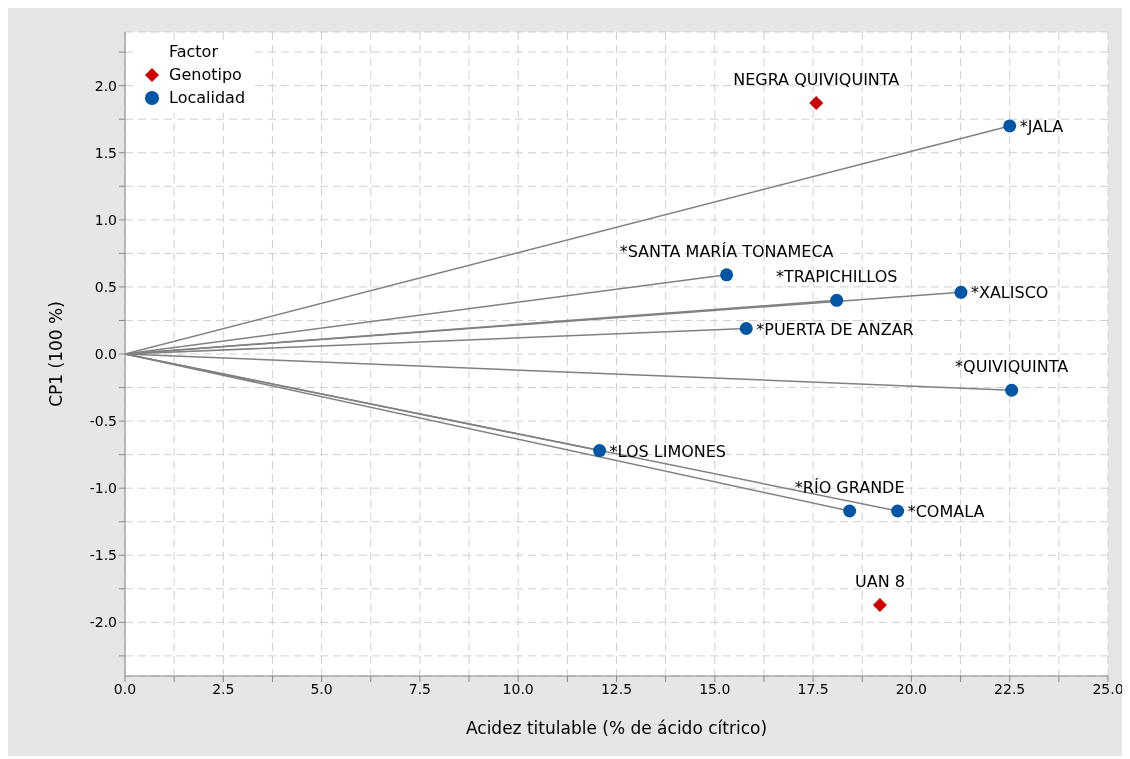 Image resolution: width=1130 pixels, height=759 pixels. I want to click on y-tick-label: -2.0, so click(103, 622).